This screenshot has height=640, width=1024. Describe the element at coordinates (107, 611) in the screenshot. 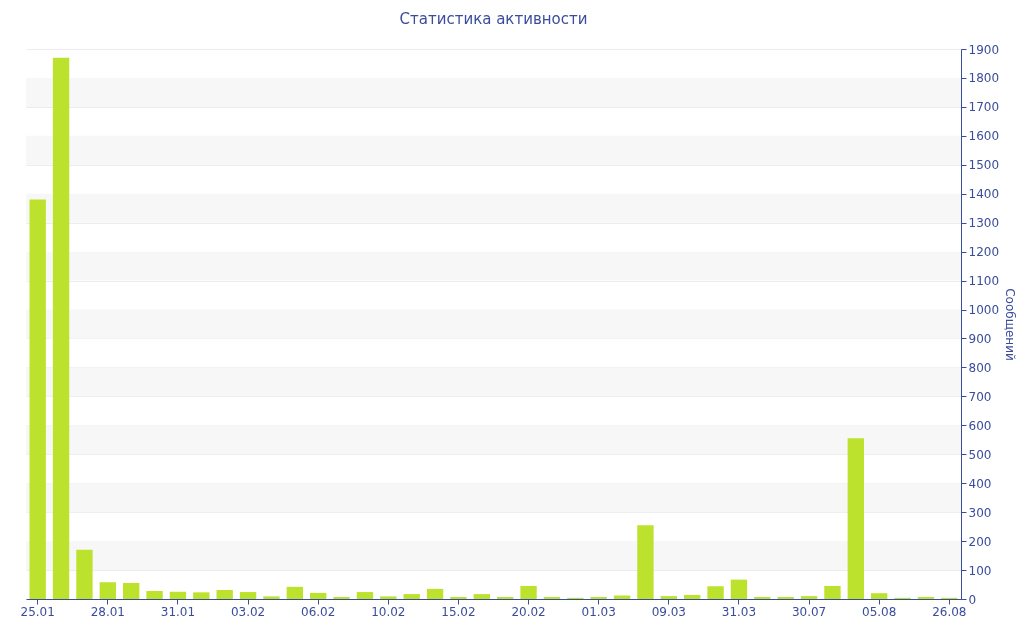

I see `x-tick-label: 28.01` at that location.